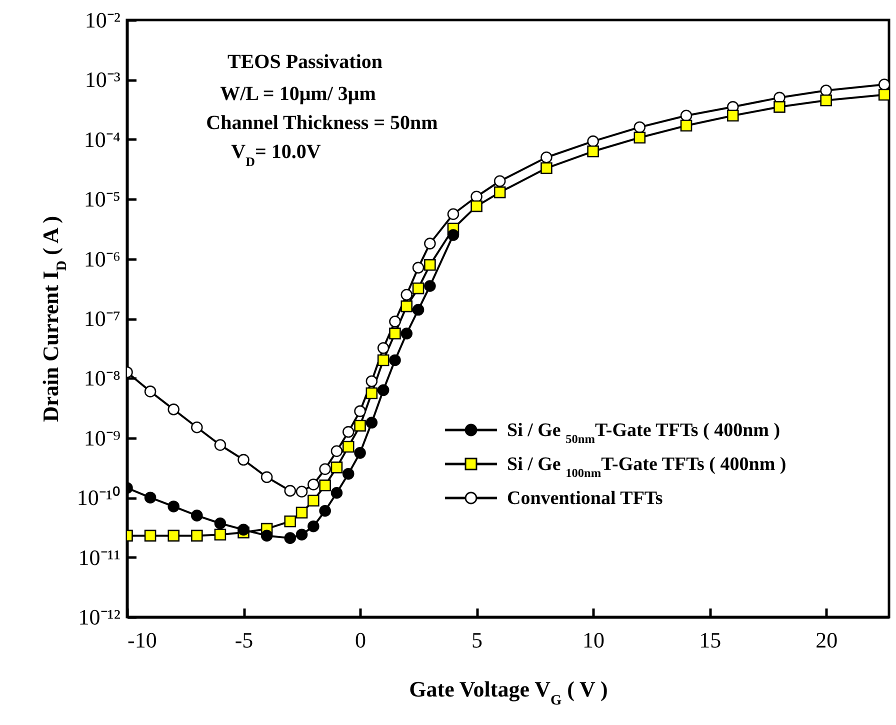 This screenshot has height=725, width=896. I want to click on y-tick-label: 10⁻⁷, so click(102, 318).